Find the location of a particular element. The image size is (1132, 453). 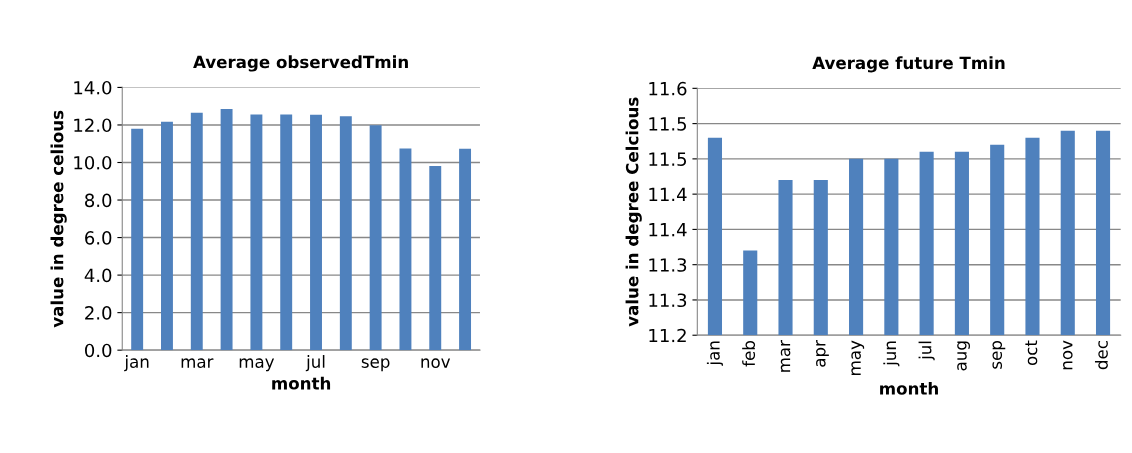

x-tick-label: apr is located at coordinates (822, 353).